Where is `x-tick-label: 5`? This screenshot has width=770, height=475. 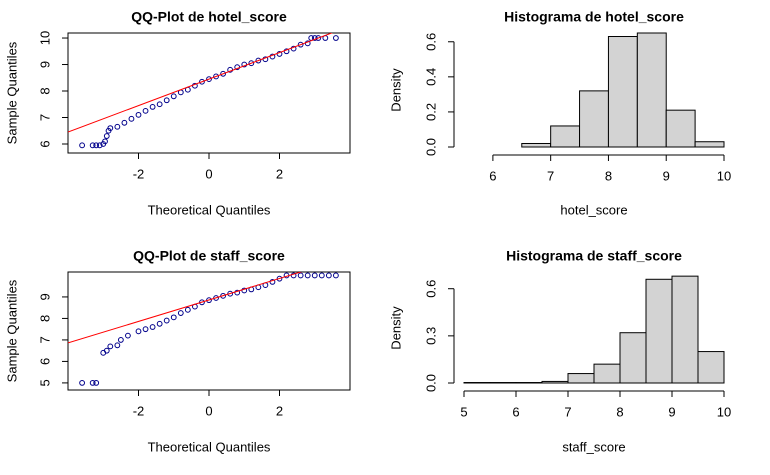
x-tick-label: 5 is located at coordinates (463, 411).